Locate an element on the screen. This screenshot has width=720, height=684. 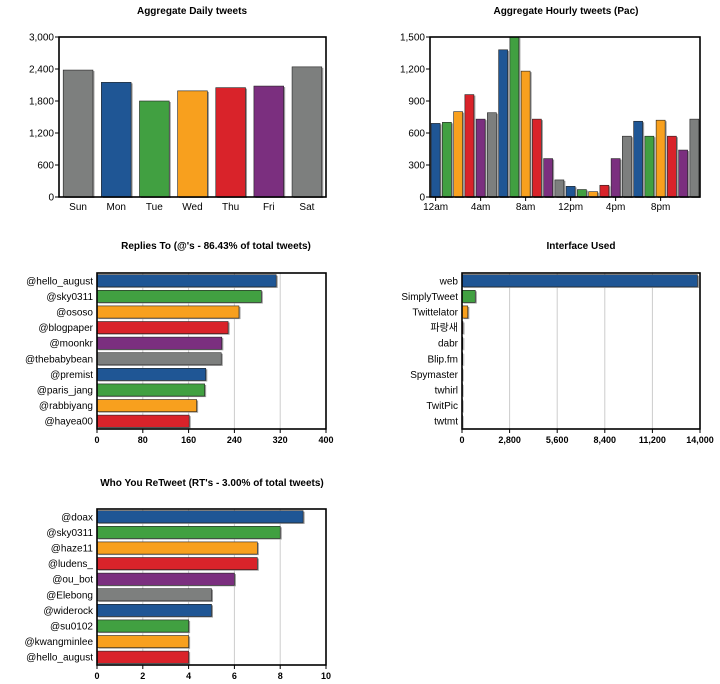
bar-4-shadow is located at coordinates (464, 344).